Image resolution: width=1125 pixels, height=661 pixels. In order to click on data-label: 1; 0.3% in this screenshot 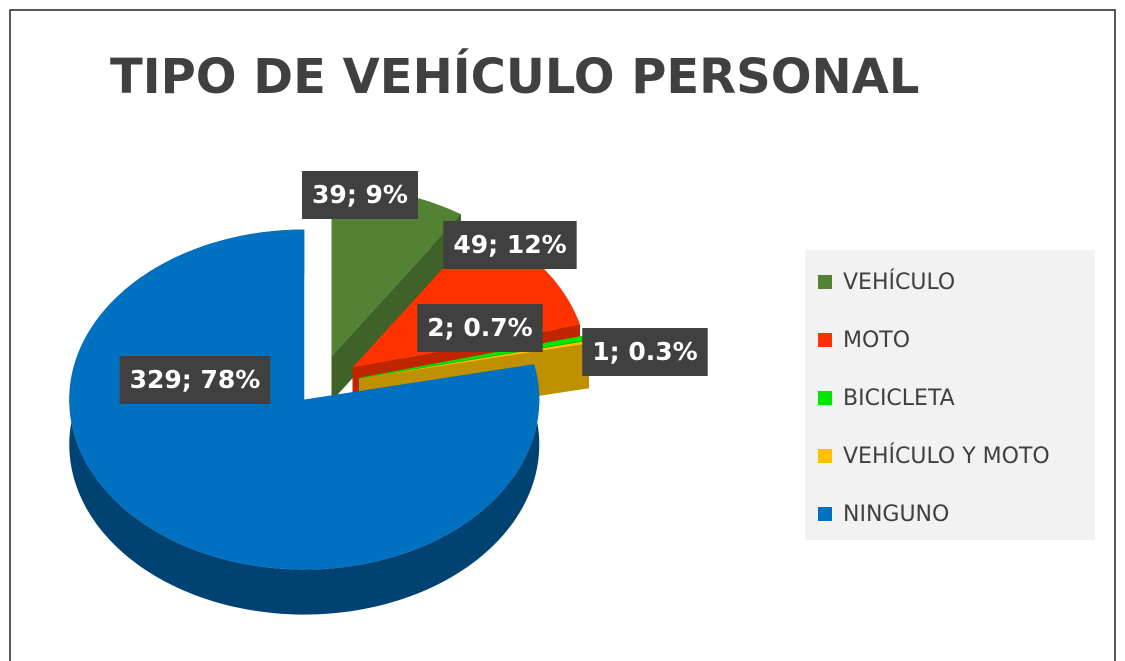, I will do `click(644, 351)`.